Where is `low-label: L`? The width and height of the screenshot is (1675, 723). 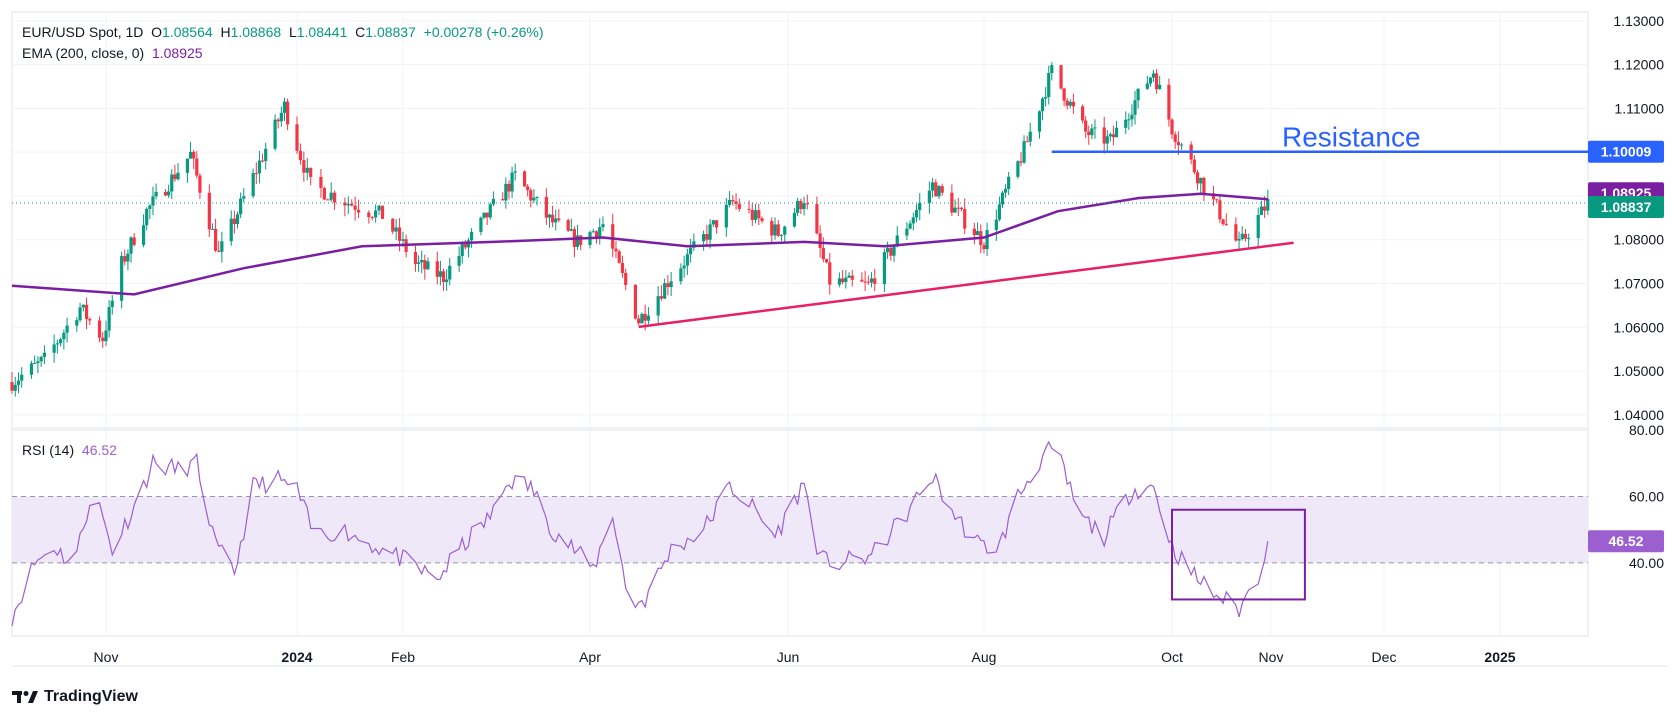 low-label: L is located at coordinates (292, 32).